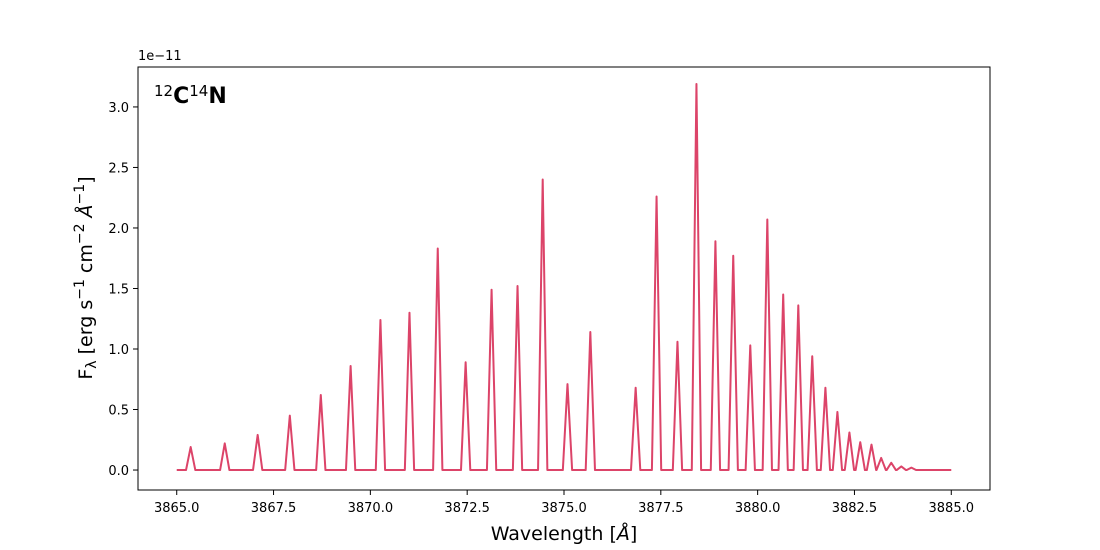 Image resolution: width=1100 pixels, height=550 pixels. I want to click on y-label-part: [erg s, so click(86, 330).